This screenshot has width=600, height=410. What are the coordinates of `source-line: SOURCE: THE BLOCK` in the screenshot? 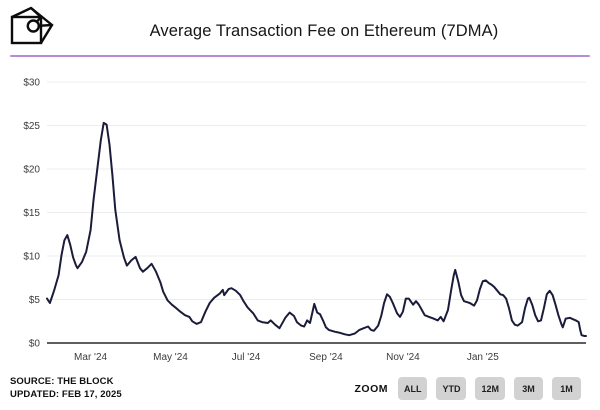 It's located at (62, 381).